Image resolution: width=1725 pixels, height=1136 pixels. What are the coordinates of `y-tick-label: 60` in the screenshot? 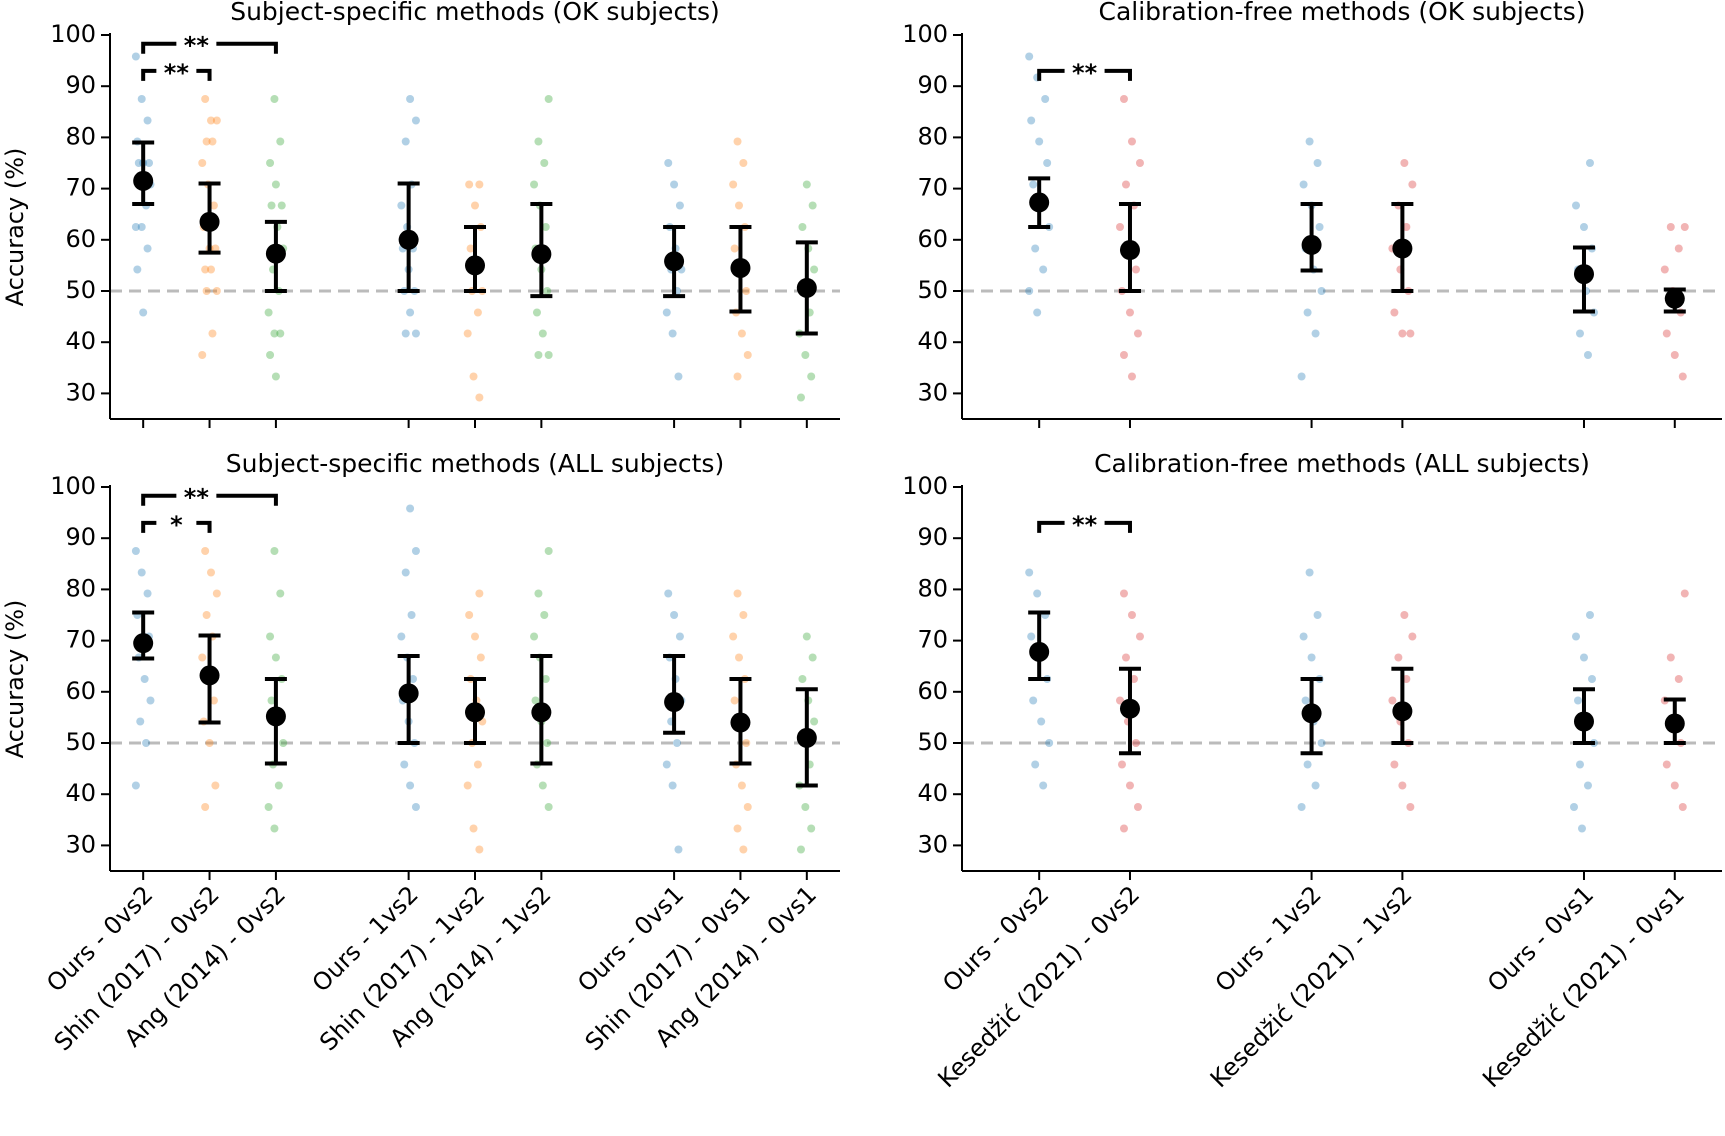 It's located at (80, 691).